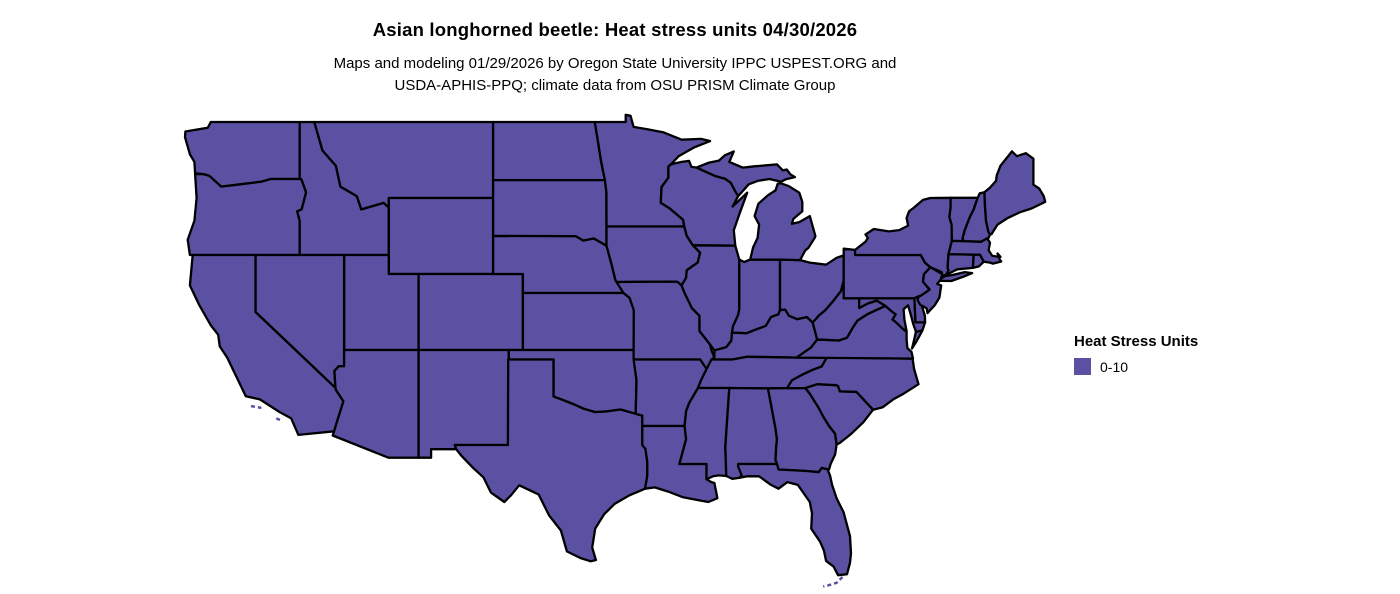  What do you see at coordinates (917, 339) in the screenshot?
I see `state-va_shore` at bounding box center [917, 339].